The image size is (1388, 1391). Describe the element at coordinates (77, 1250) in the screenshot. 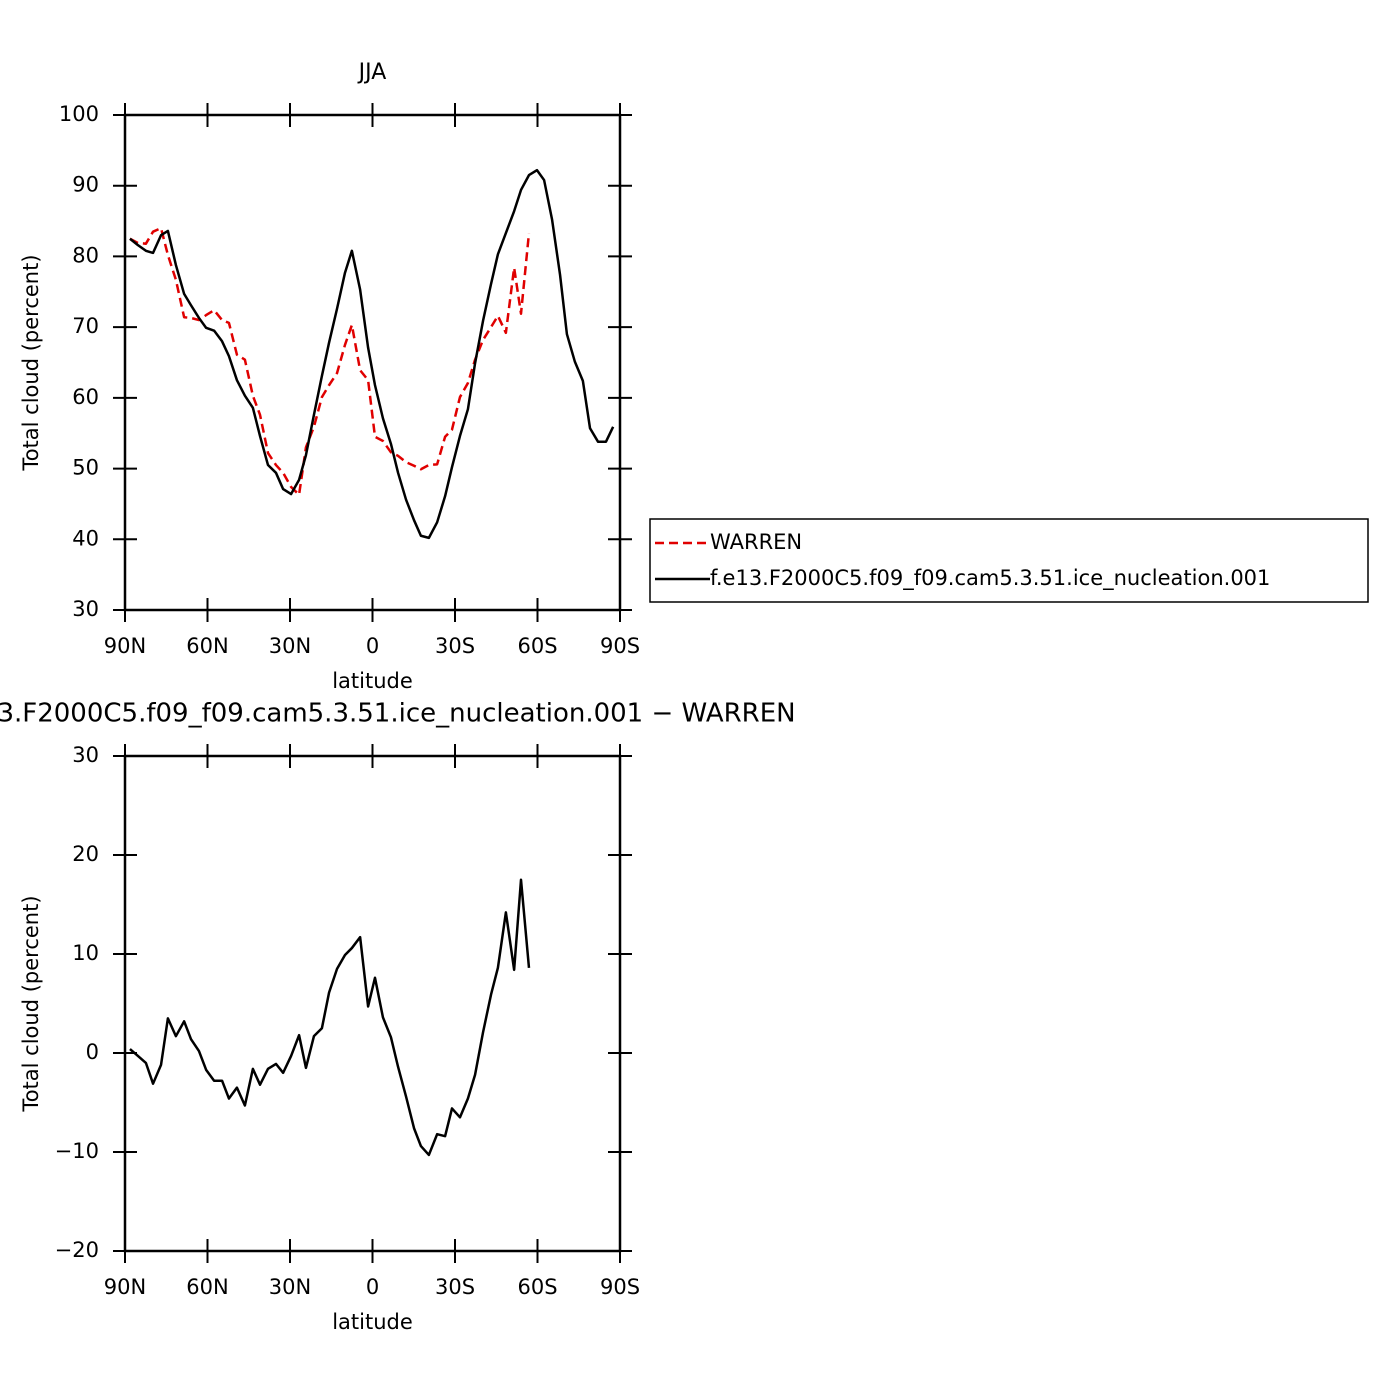

I see `y-tick-label: −20` at that location.